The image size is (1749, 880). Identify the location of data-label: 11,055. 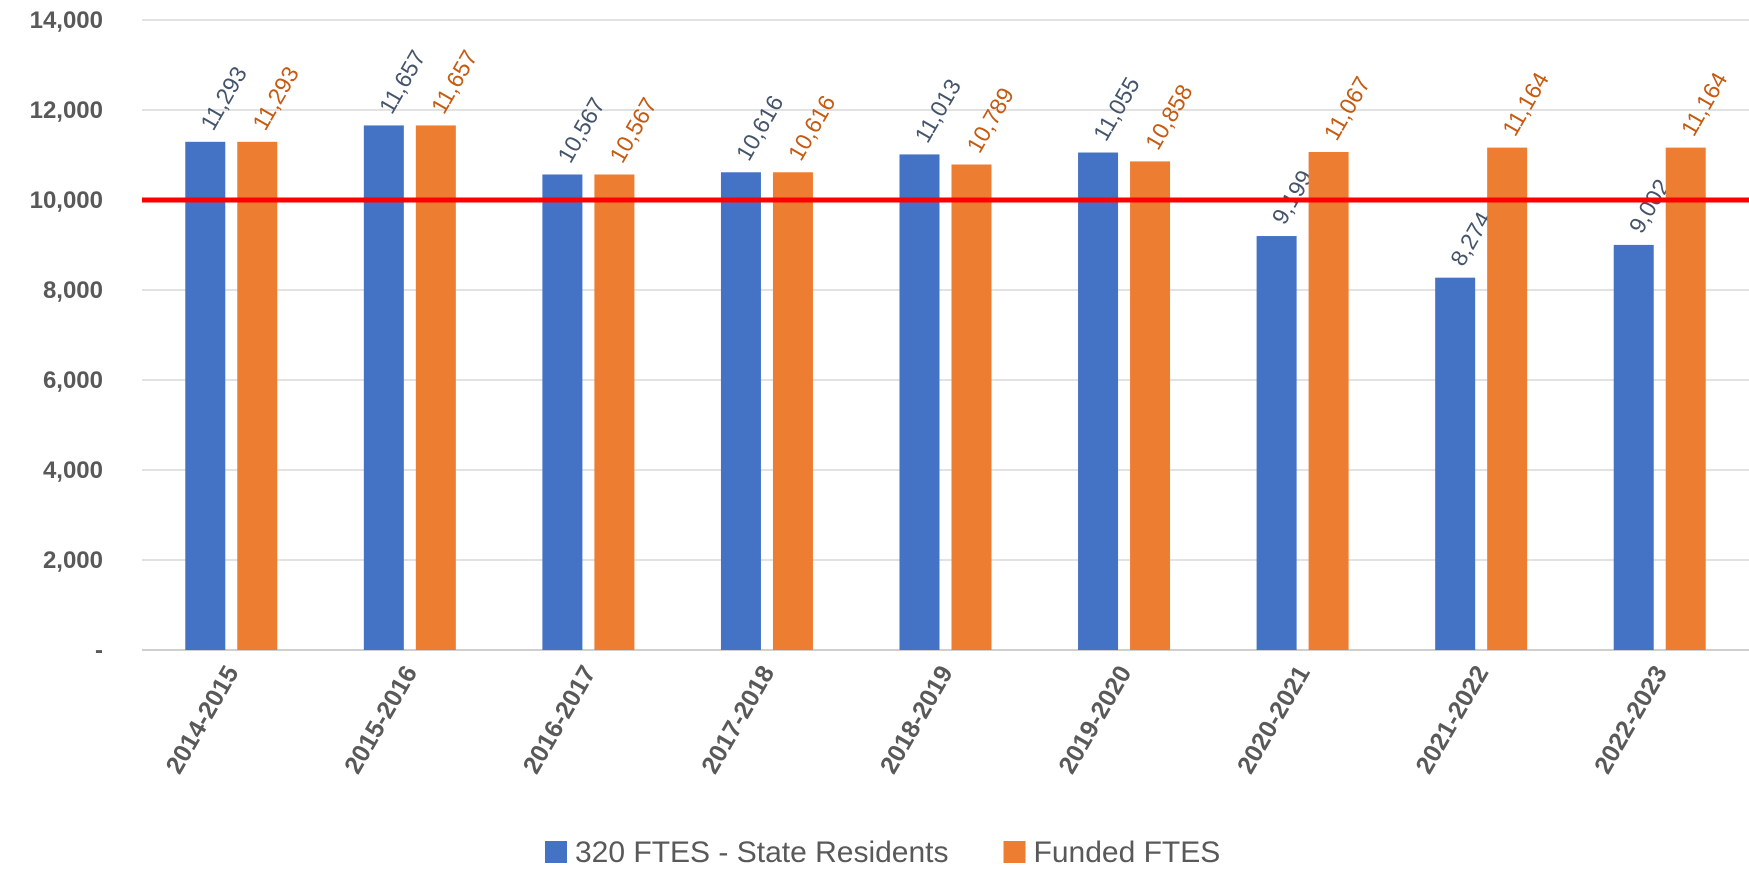
(1116, 109).